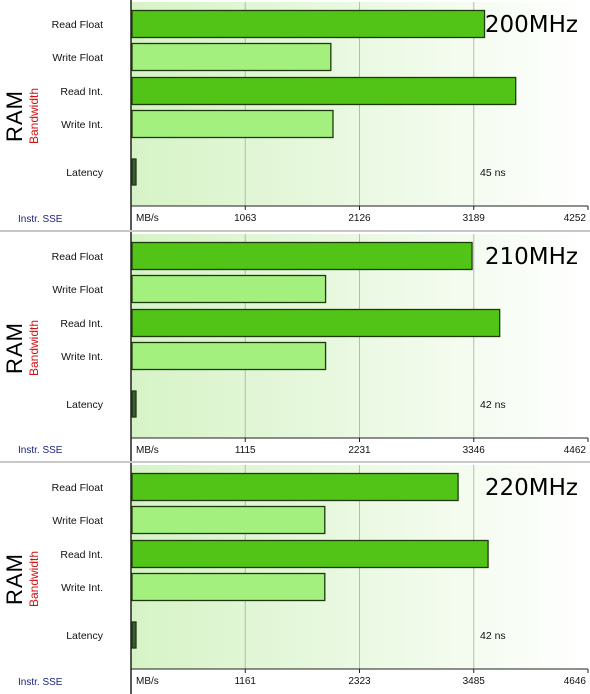 The image size is (590, 694). I want to click on chart-title: 220MHz, so click(531, 488).